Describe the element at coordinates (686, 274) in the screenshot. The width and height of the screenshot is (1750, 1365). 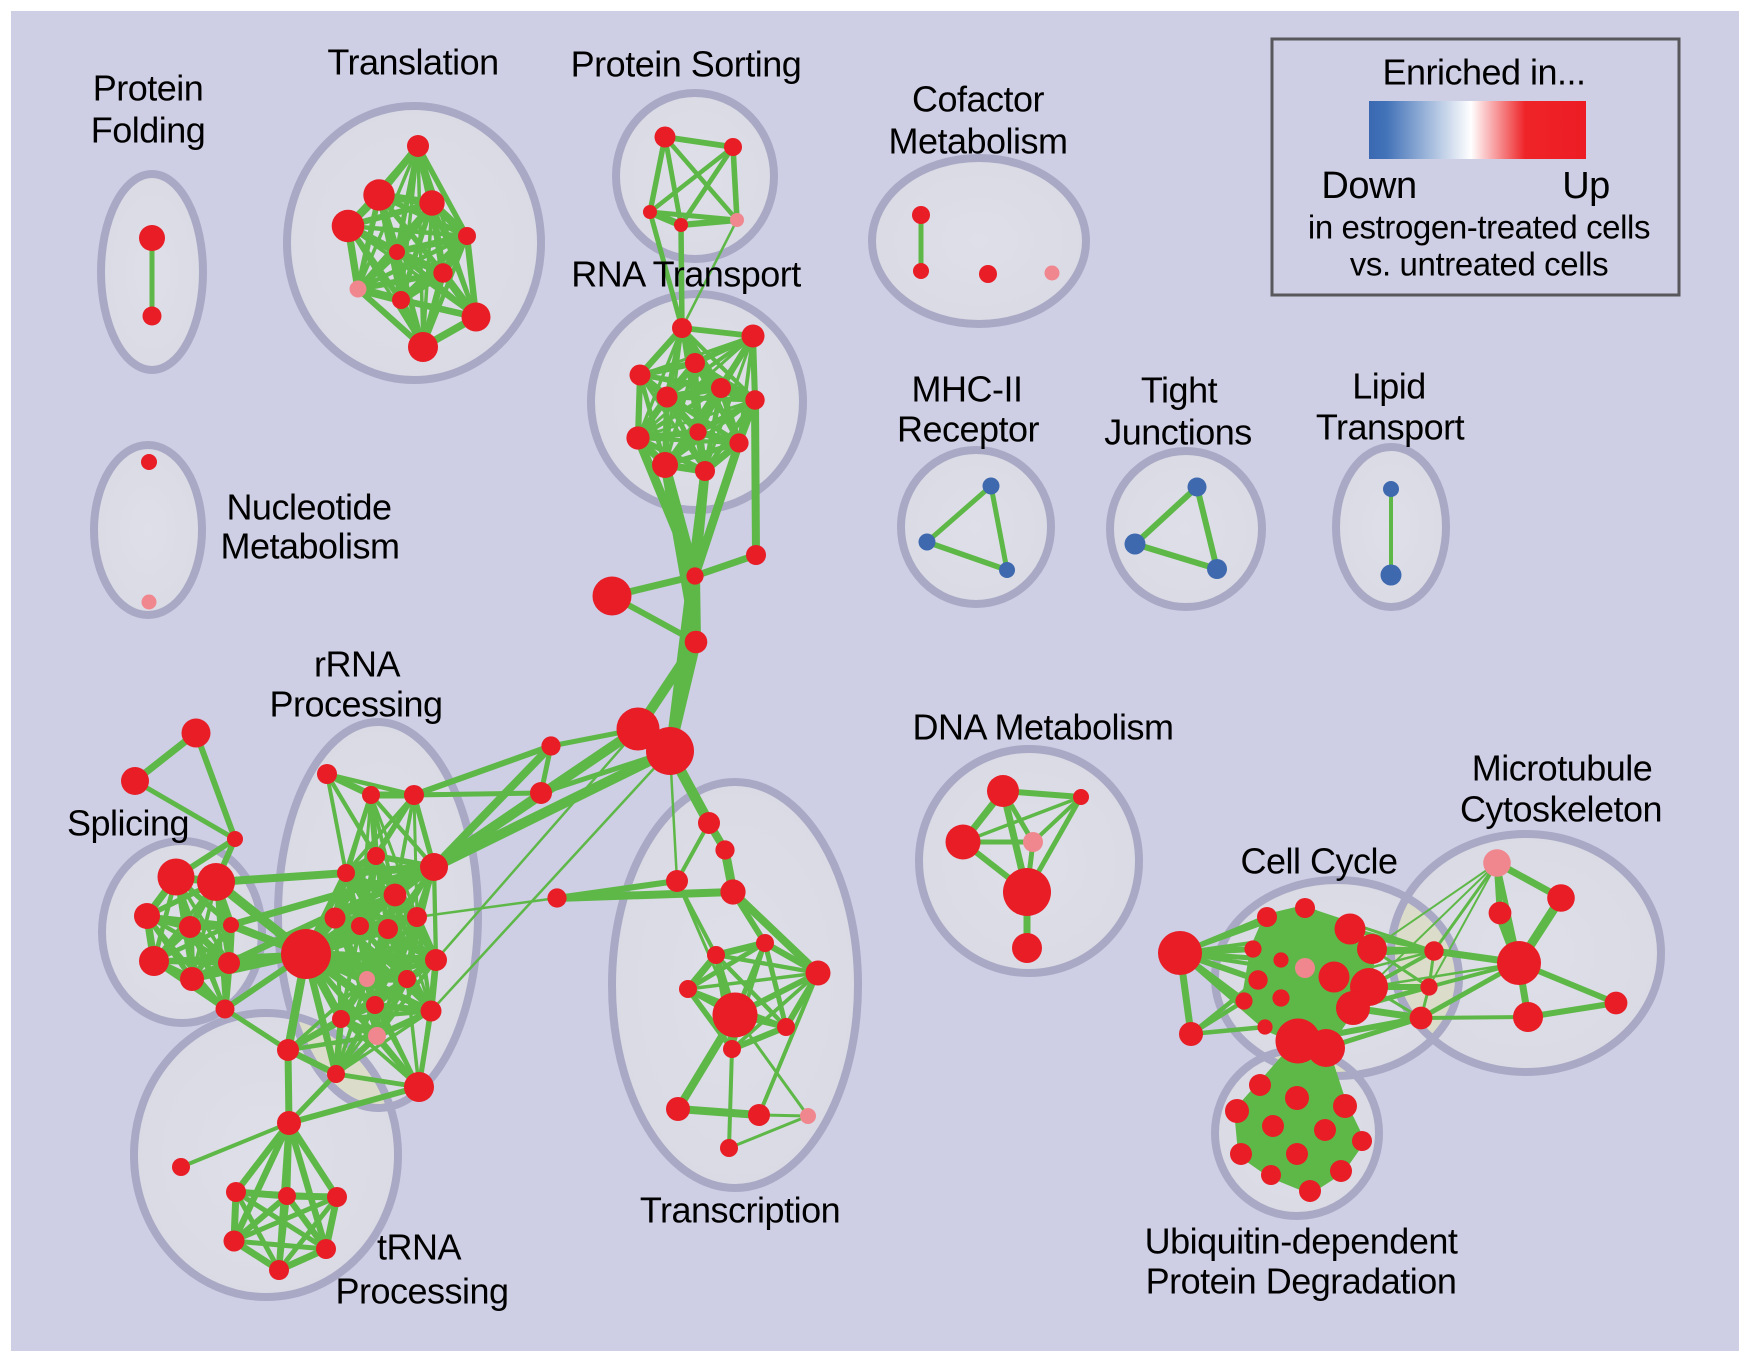
I see `svg-text: RNA Transport` at that location.